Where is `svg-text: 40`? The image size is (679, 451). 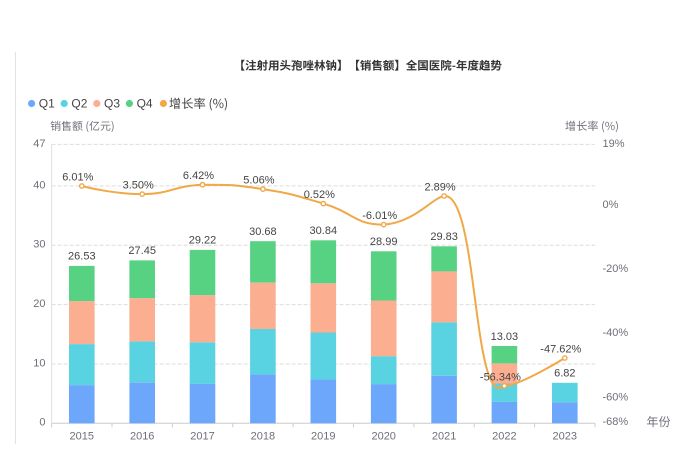
svg-text: 40 is located at coordinates (39, 185).